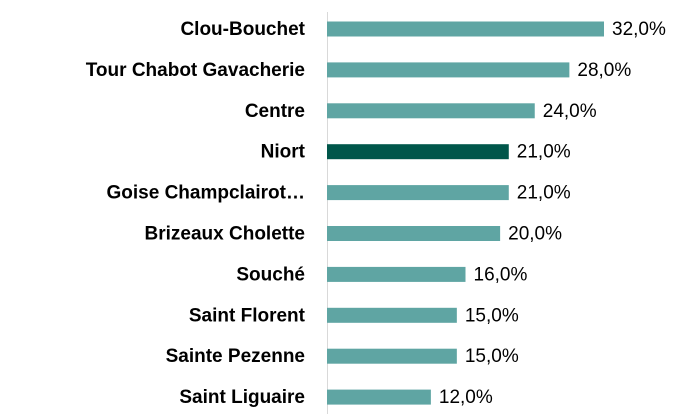 This screenshot has height=414, width=690. What do you see at coordinates (466, 397) in the screenshot?
I see `value-label: 12,0%` at bounding box center [466, 397].